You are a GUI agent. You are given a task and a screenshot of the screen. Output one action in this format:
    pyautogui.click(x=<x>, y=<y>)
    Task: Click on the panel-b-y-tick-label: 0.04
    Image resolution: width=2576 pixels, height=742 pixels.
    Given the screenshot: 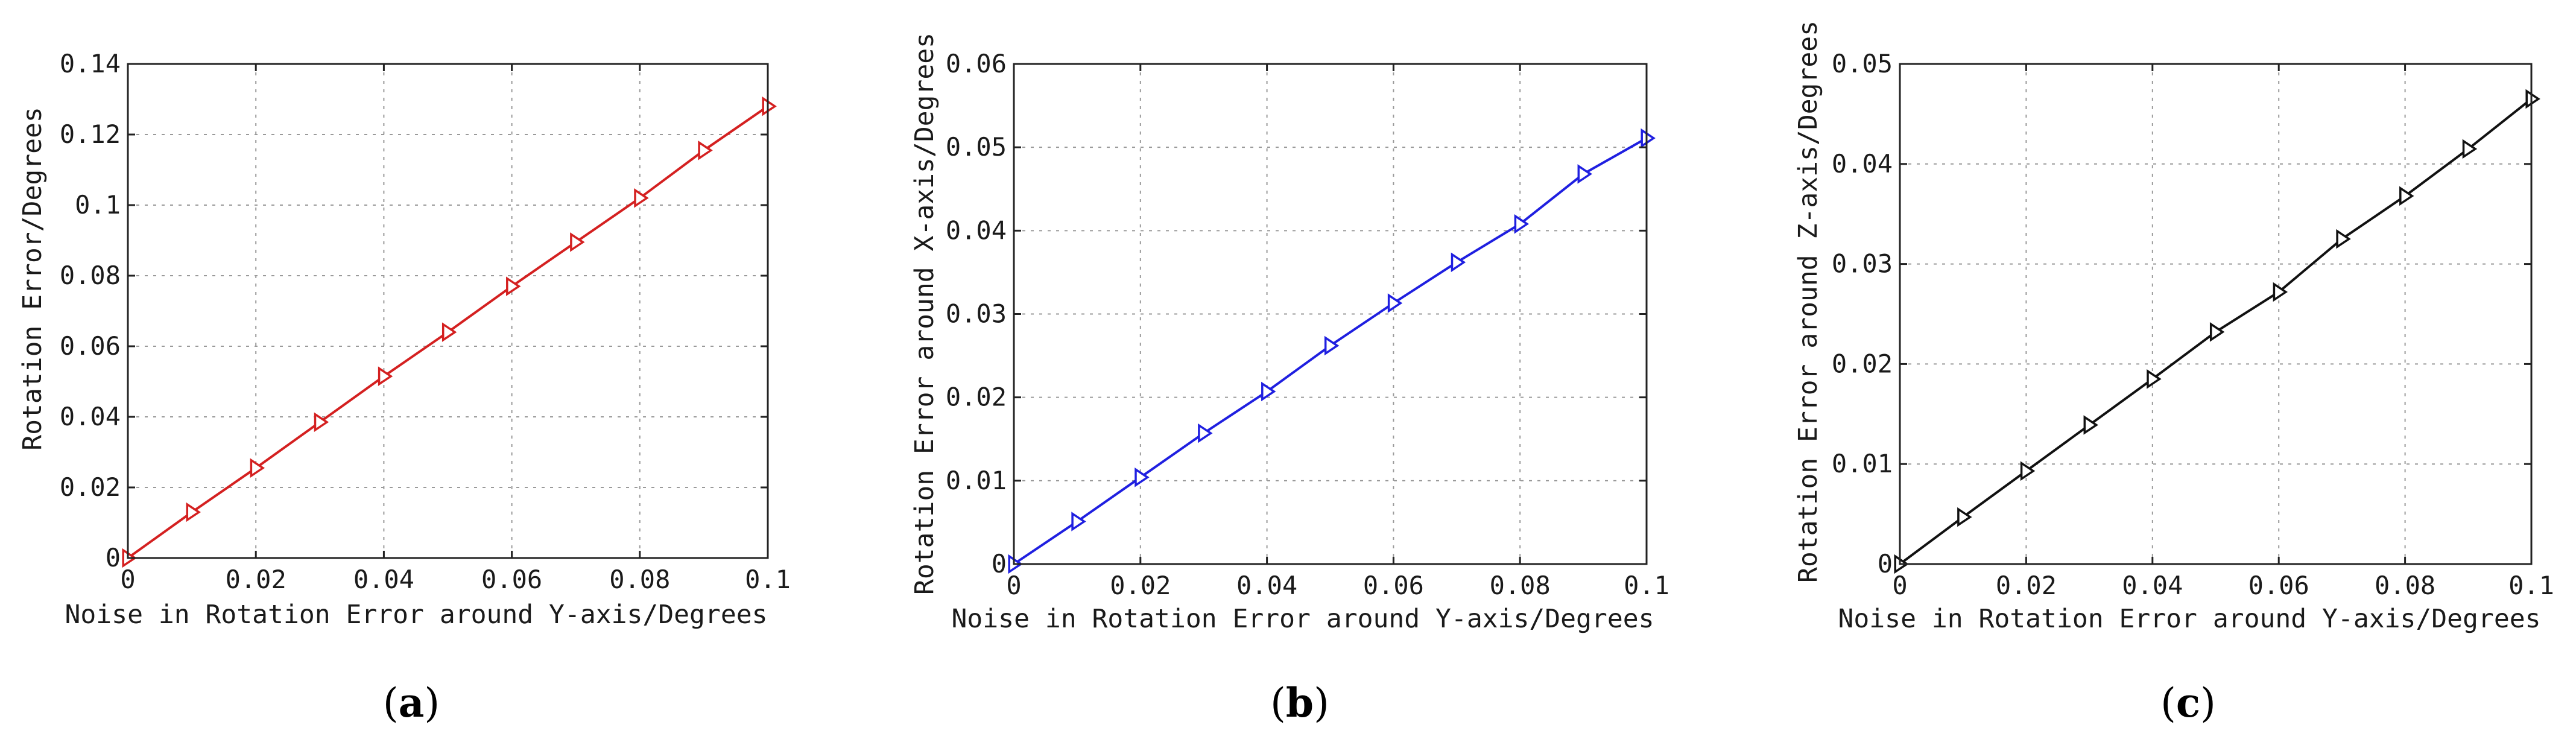 What is the action you would take?
    pyautogui.click(x=976, y=230)
    